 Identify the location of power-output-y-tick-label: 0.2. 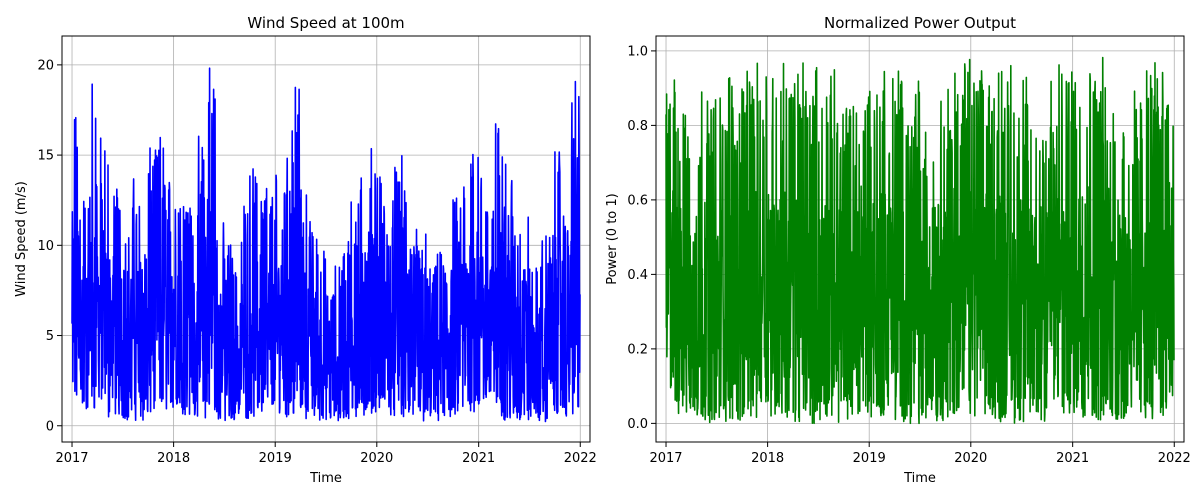
(637, 349).